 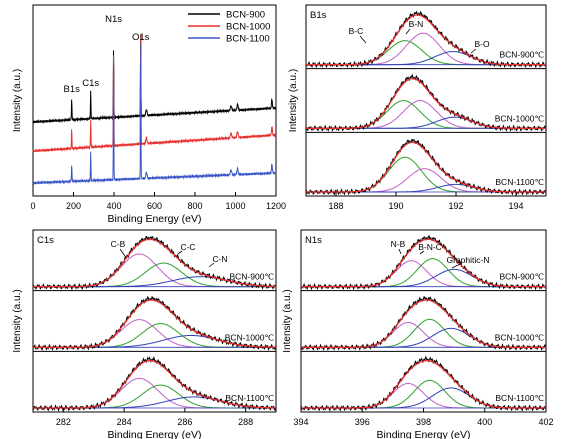 I want to click on c1s-xtick-label: 282, so click(x=63, y=422).